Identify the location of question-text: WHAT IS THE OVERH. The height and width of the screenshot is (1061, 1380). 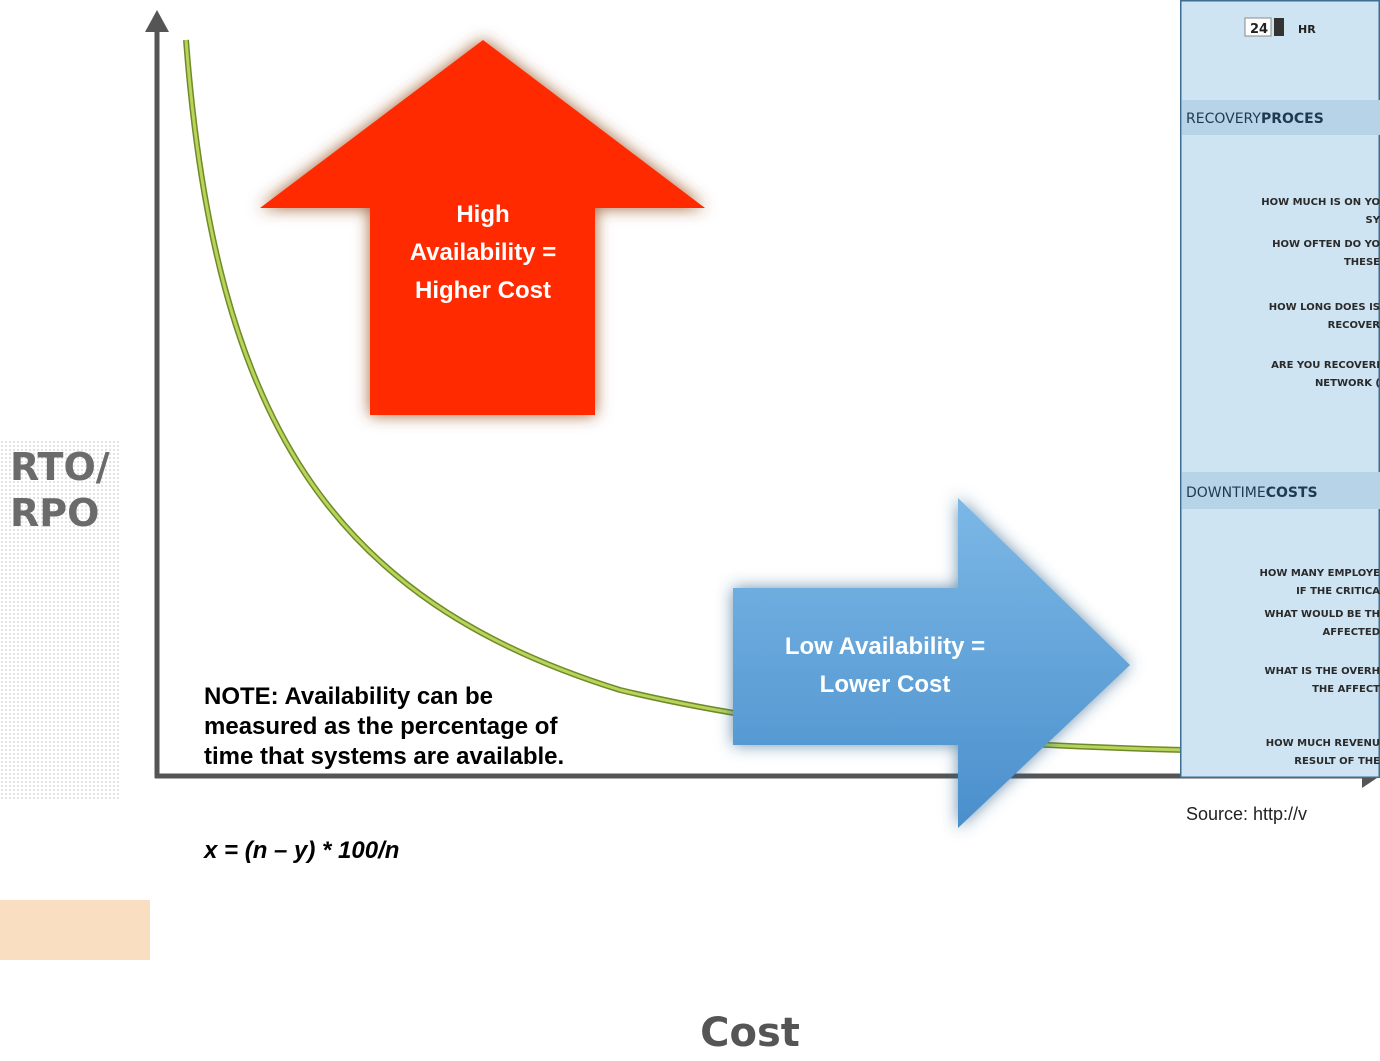
(1322, 671).